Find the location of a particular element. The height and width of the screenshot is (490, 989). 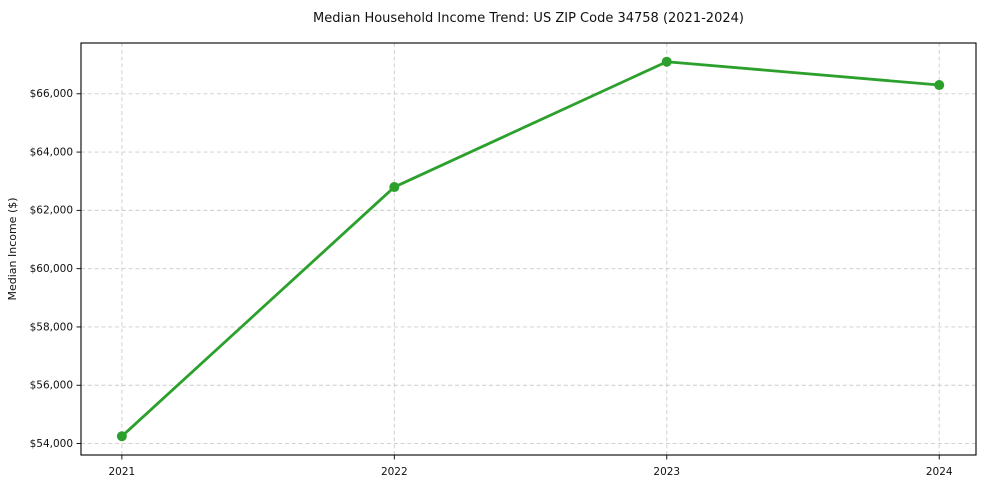

y-axis-label: Median Income ($) is located at coordinates (12, 248).